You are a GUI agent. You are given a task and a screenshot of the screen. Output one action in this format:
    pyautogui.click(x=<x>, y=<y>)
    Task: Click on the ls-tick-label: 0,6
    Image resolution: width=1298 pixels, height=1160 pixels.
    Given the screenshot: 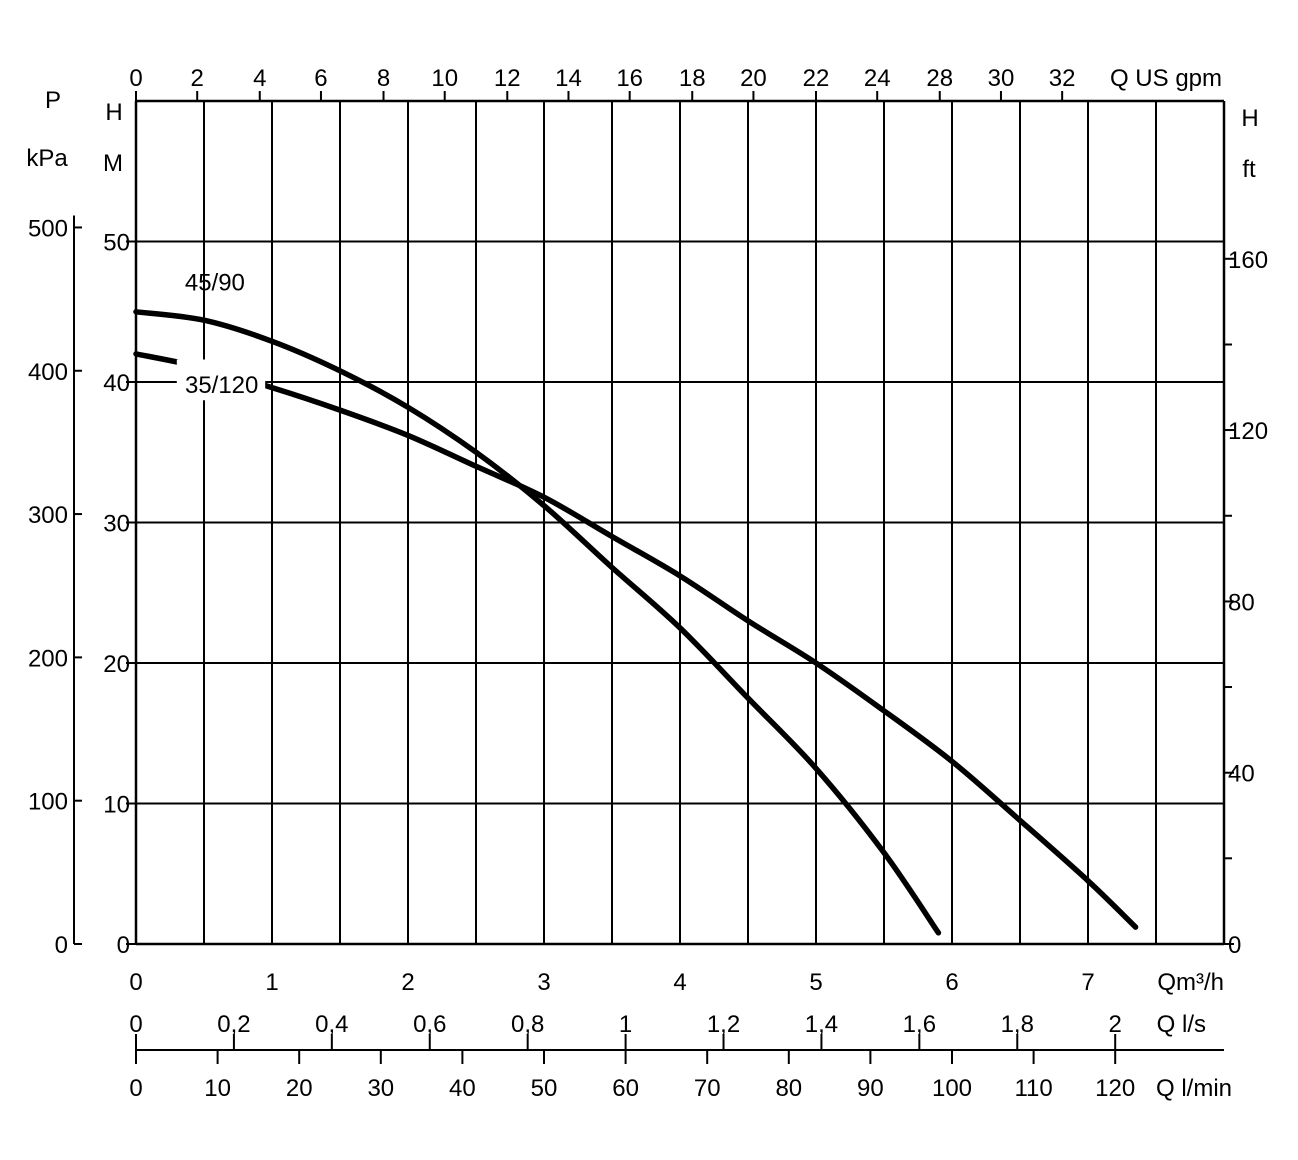 What is the action you would take?
    pyautogui.click(x=429, y=1024)
    